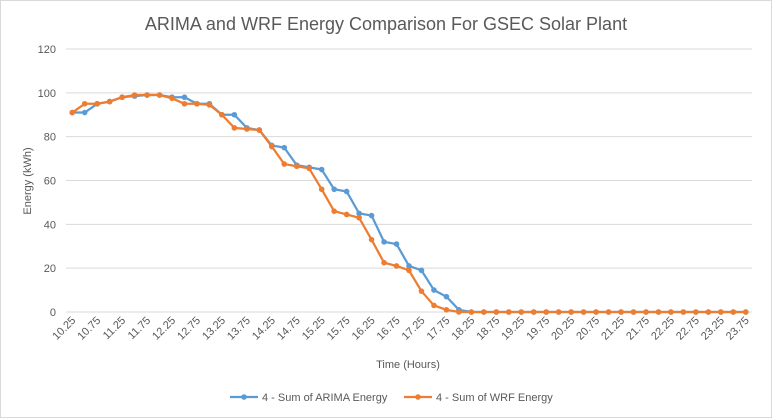 Image resolution: width=772 pixels, height=418 pixels. Describe the element at coordinates (638, 329) in the screenshot. I see `x-tick-label-23: 21.75` at that location.